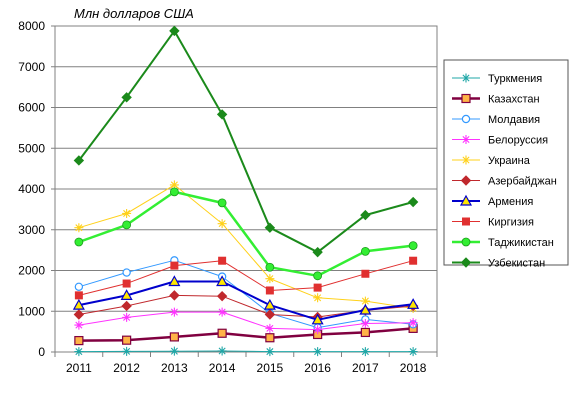 Image resolution: width=573 pixels, height=406 pixels. Describe the element at coordinates (31, 189) in the screenshot. I see `y-tick-label: 4000` at that location.